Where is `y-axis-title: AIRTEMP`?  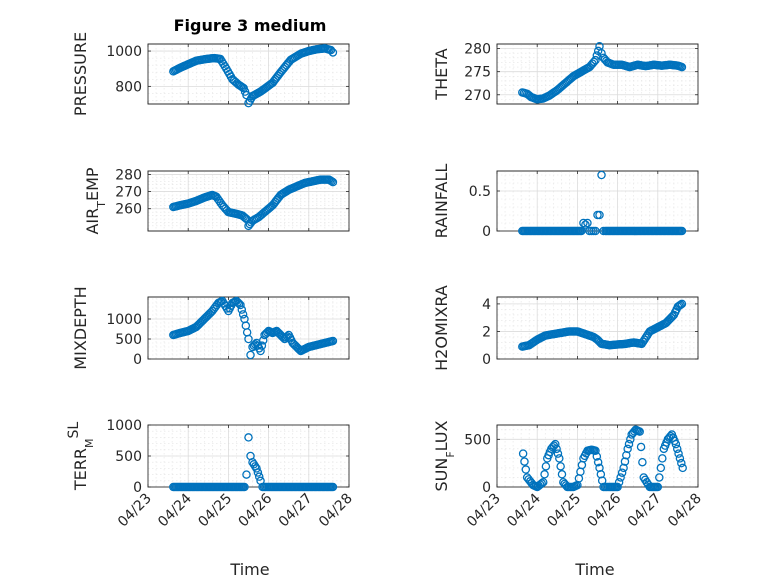
y-axis-title: AIRTEMP is located at coordinates (95, 200).